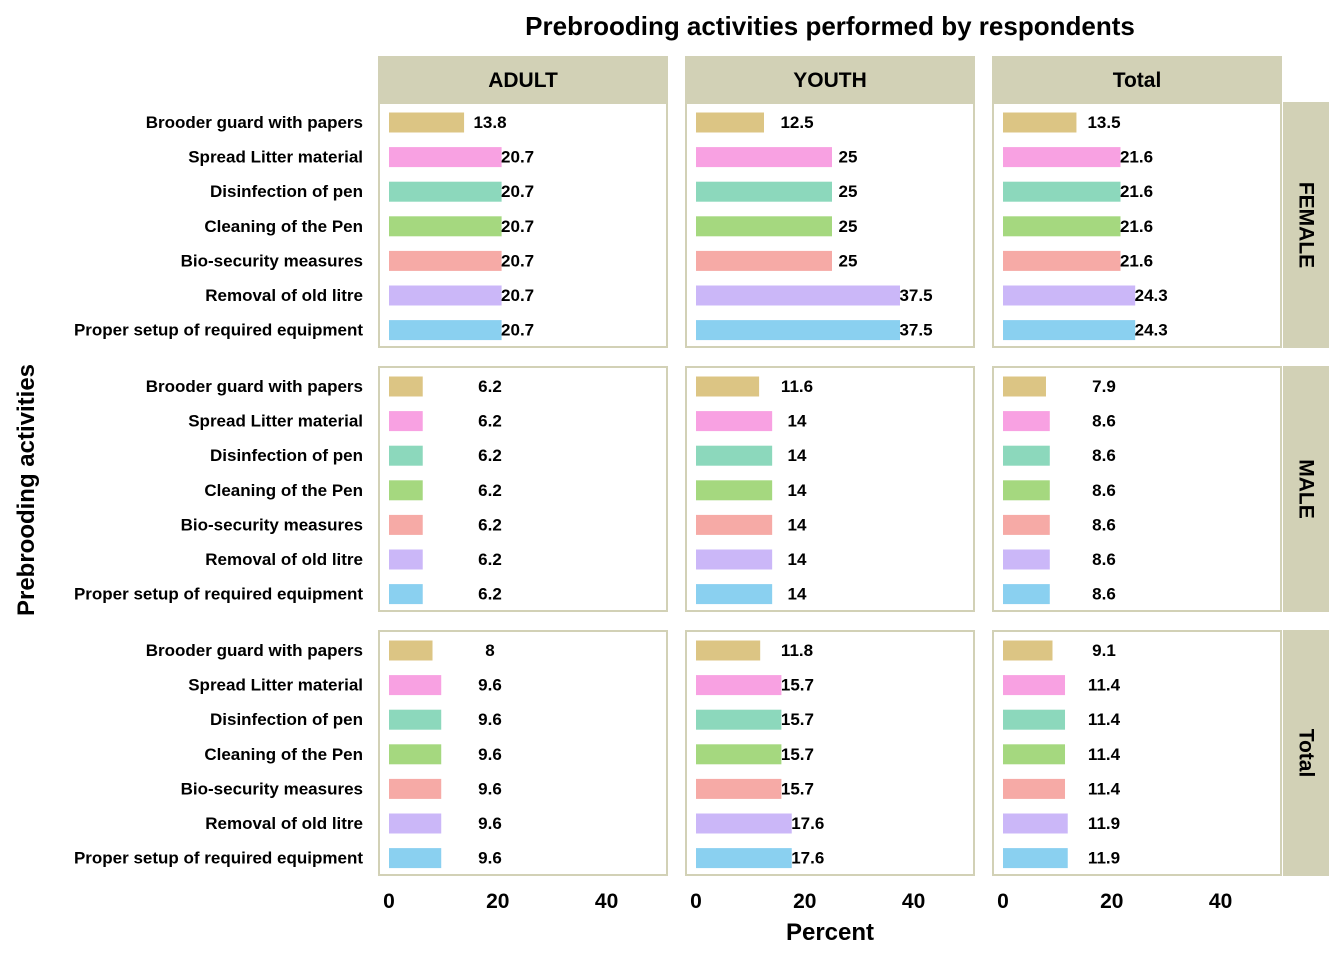  I want to click on column-strip-label-adult-0: ADULT, so click(523, 80).